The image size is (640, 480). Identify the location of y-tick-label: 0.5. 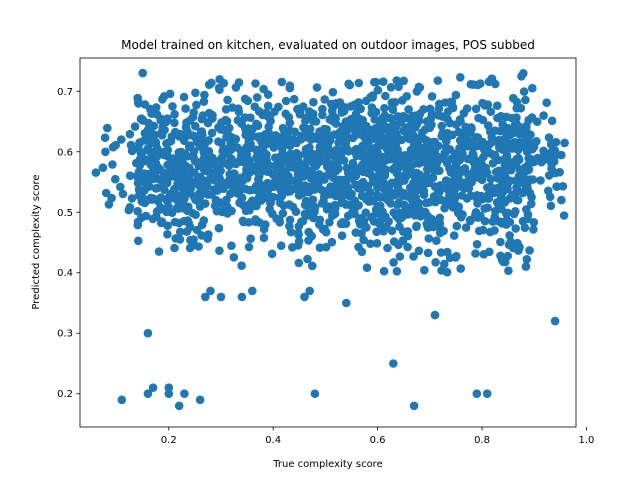
(65, 213).